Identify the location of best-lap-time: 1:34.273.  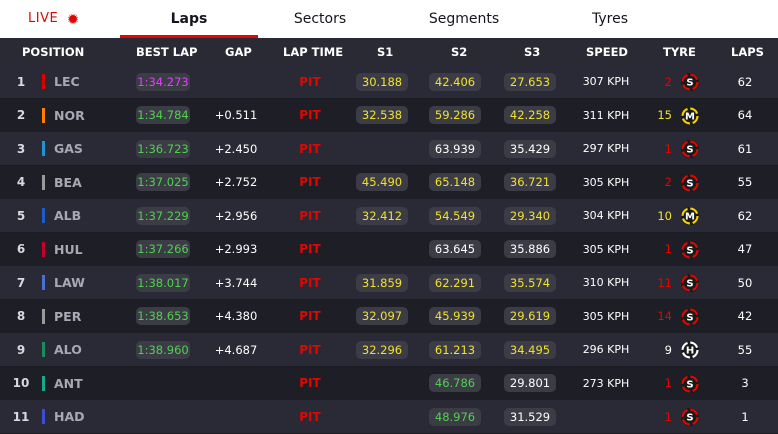
(163, 81).